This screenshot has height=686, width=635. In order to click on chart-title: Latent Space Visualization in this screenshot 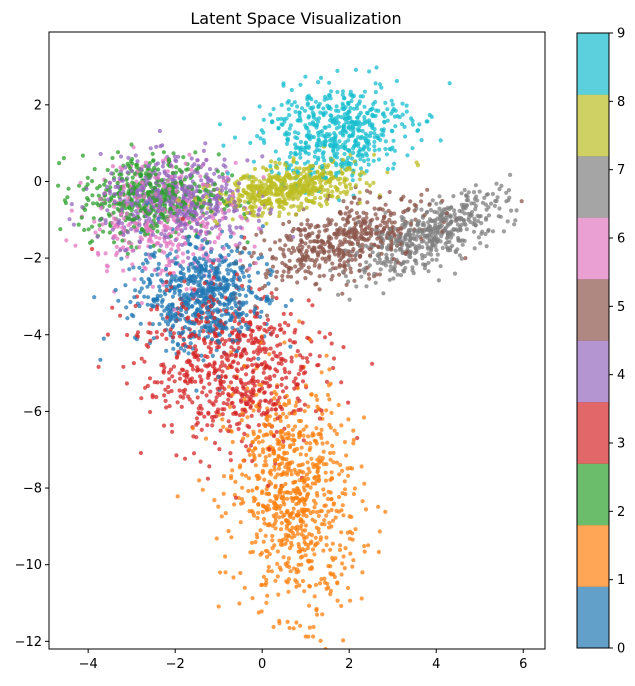, I will do `click(295, 18)`.